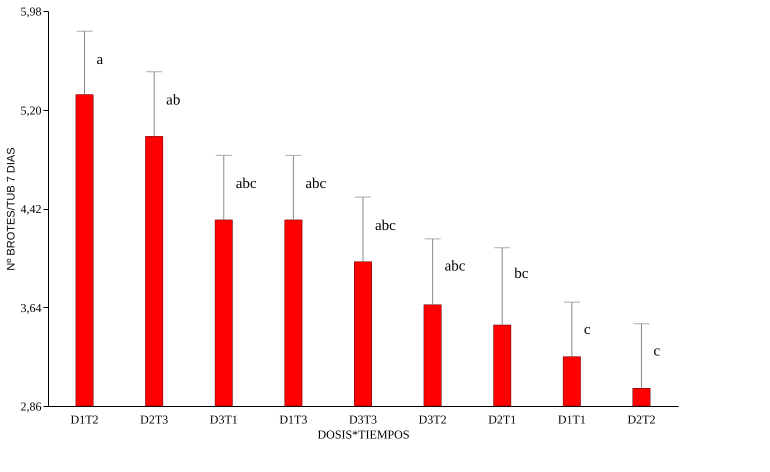 The image size is (770, 472). What do you see at coordinates (641, 419) in the screenshot?
I see `x-tick-label: D2T2` at bounding box center [641, 419].